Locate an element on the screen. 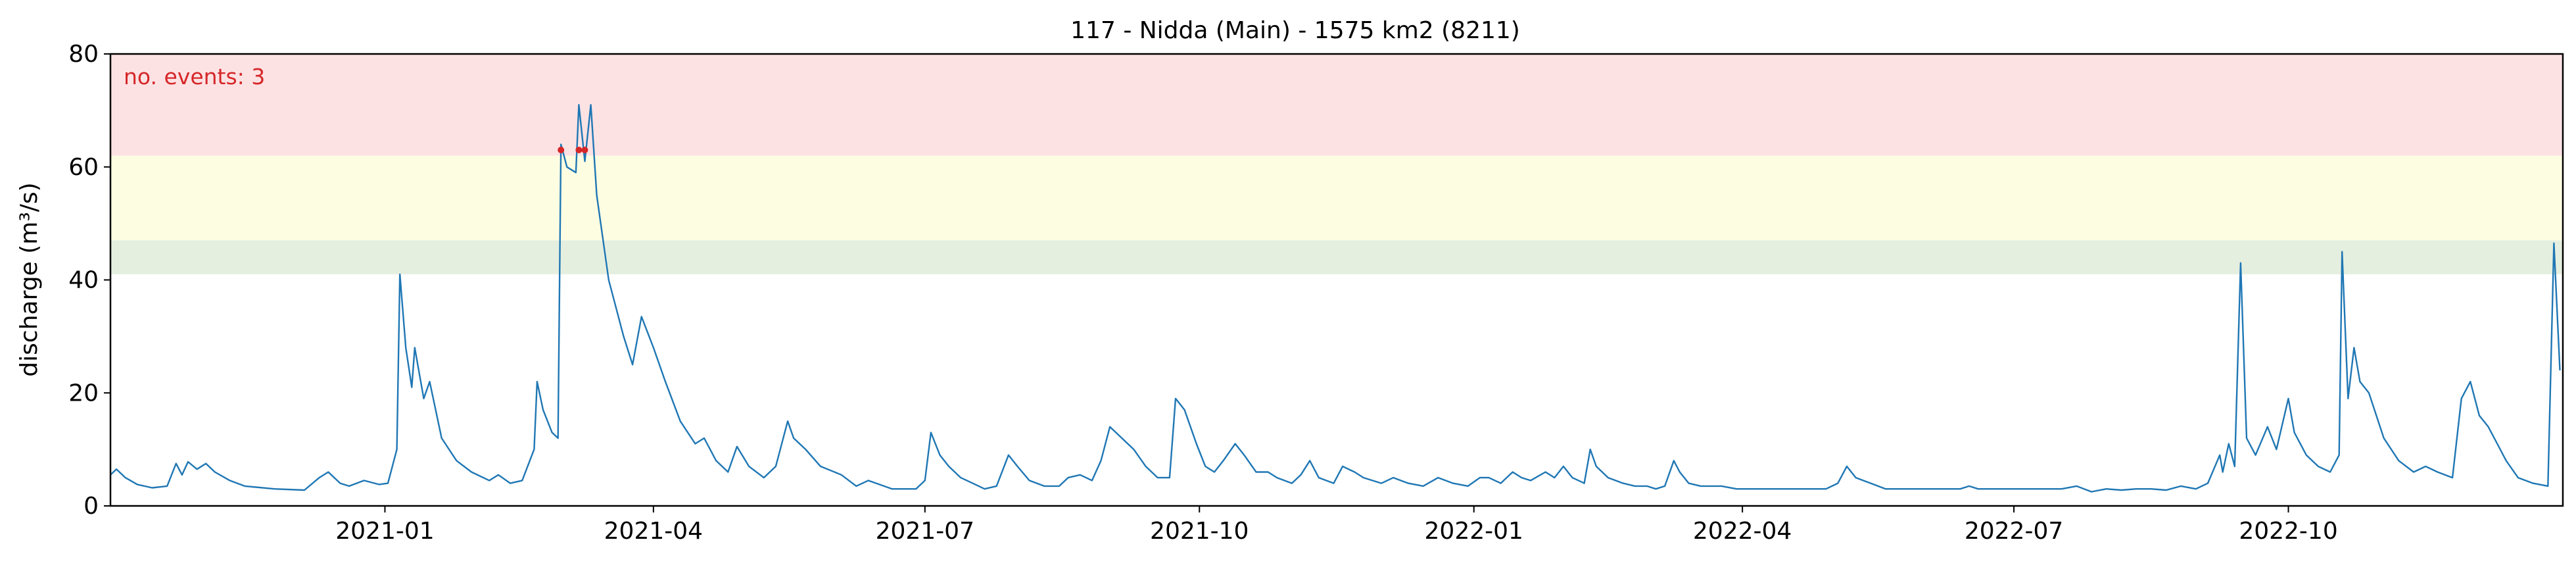 This screenshot has height=573, width=2576. y-tick-label-80: 80 is located at coordinates (84, 54).